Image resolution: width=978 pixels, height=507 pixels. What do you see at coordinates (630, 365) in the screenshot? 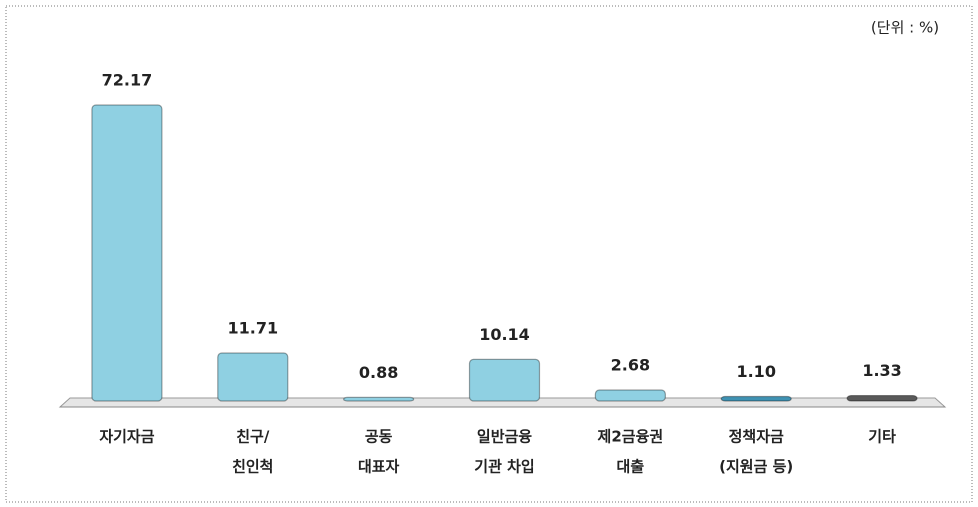
I see `value-label: 2.68` at bounding box center [630, 365].